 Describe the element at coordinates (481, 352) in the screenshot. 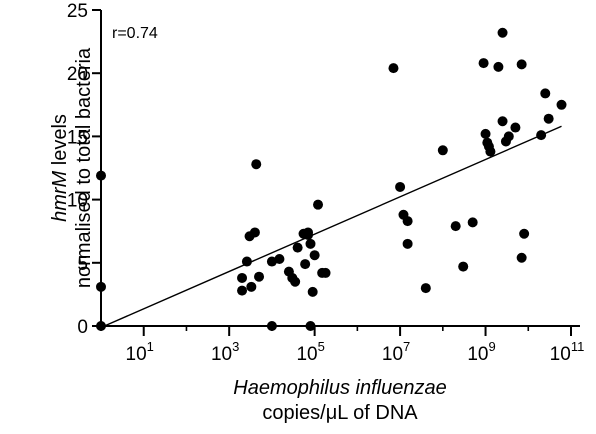

I see `x-tick-label: 10⁹` at that location.